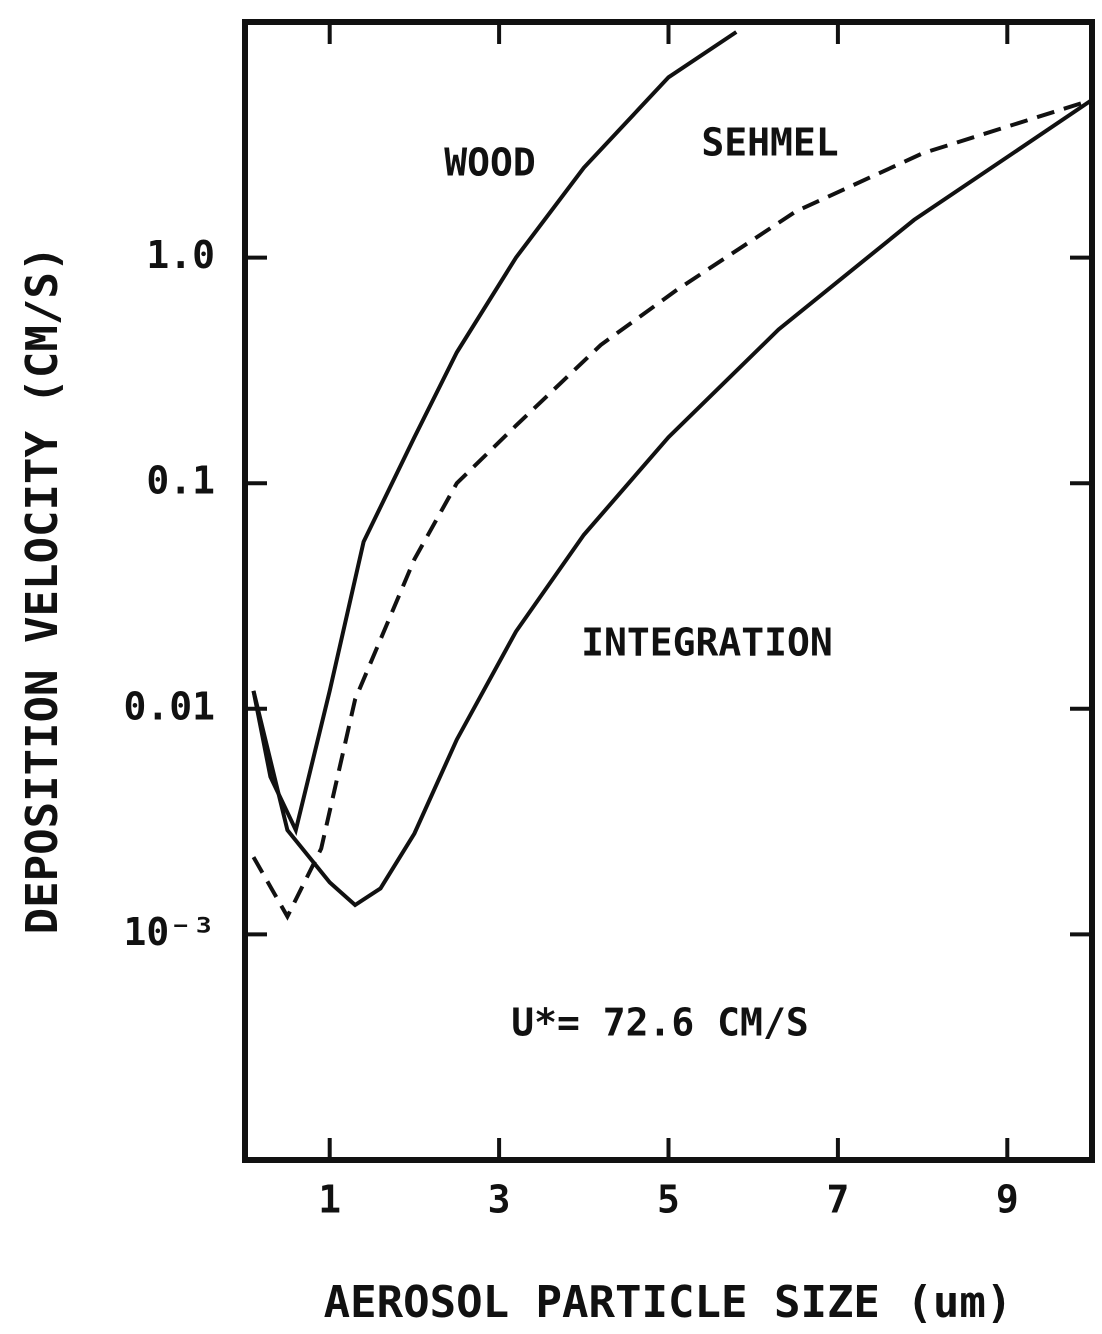 This screenshot has width=1102, height=1334. What do you see at coordinates (1007, 1200) in the screenshot?
I see `x-tick-label: 9` at bounding box center [1007, 1200].